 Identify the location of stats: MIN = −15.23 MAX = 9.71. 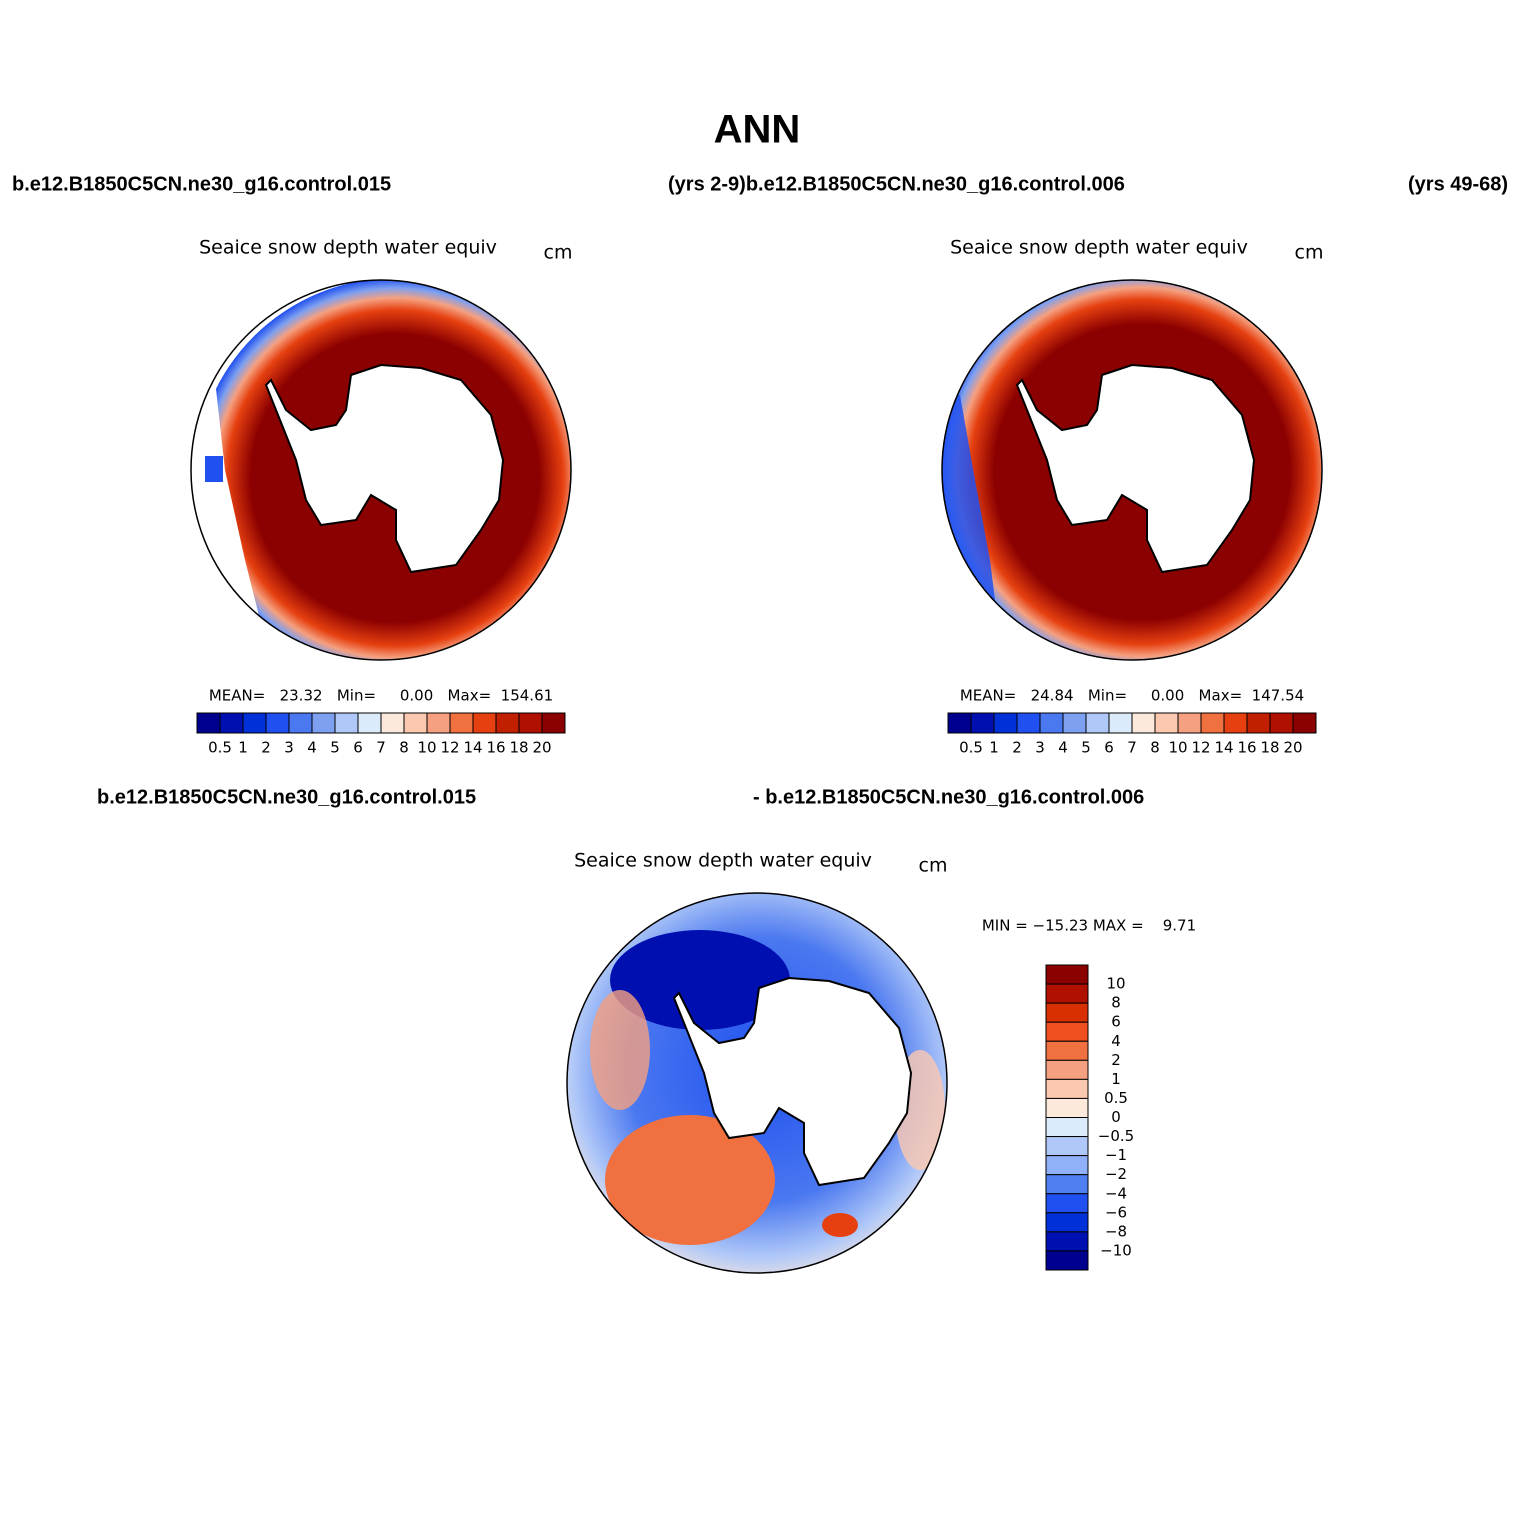
(1089, 926).